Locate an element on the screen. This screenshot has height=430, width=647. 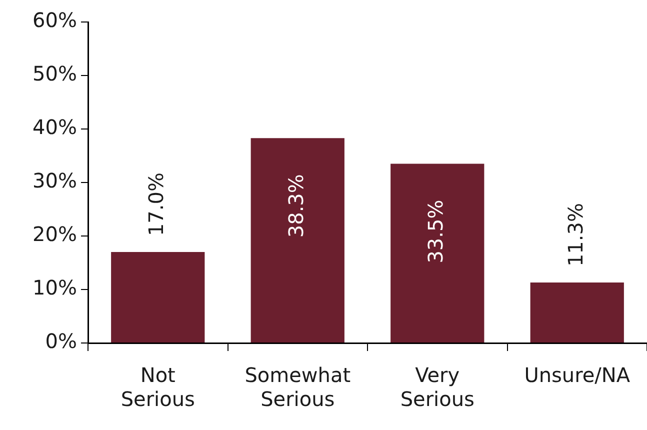
x-tick-label: Somewhat Serious is located at coordinates (297, 387).